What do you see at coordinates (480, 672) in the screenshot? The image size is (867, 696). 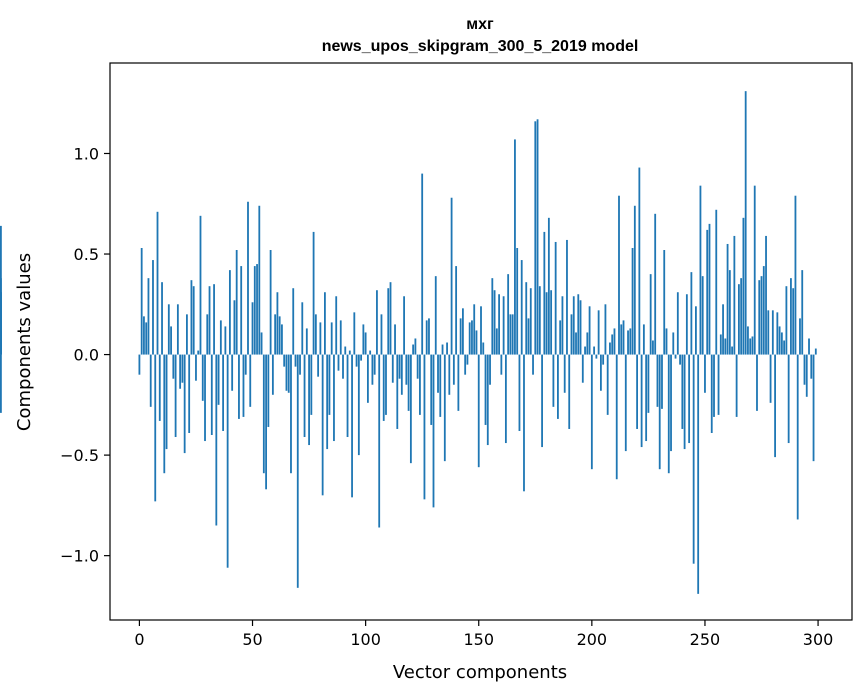 I see `x-axis-label: Vector components` at bounding box center [480, 672].